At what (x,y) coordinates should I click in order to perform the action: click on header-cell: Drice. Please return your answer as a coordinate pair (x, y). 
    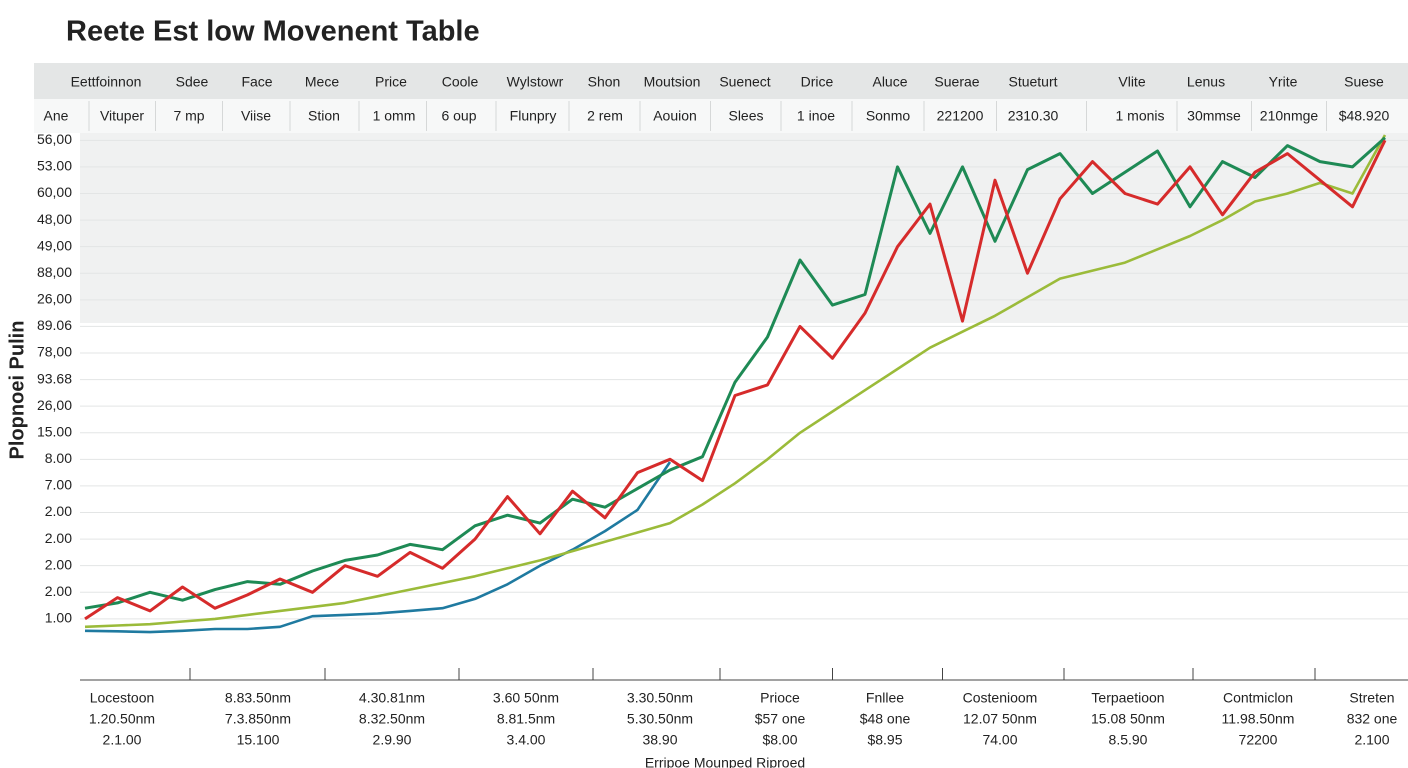
    Looking at the image, I should click on (817, 82).